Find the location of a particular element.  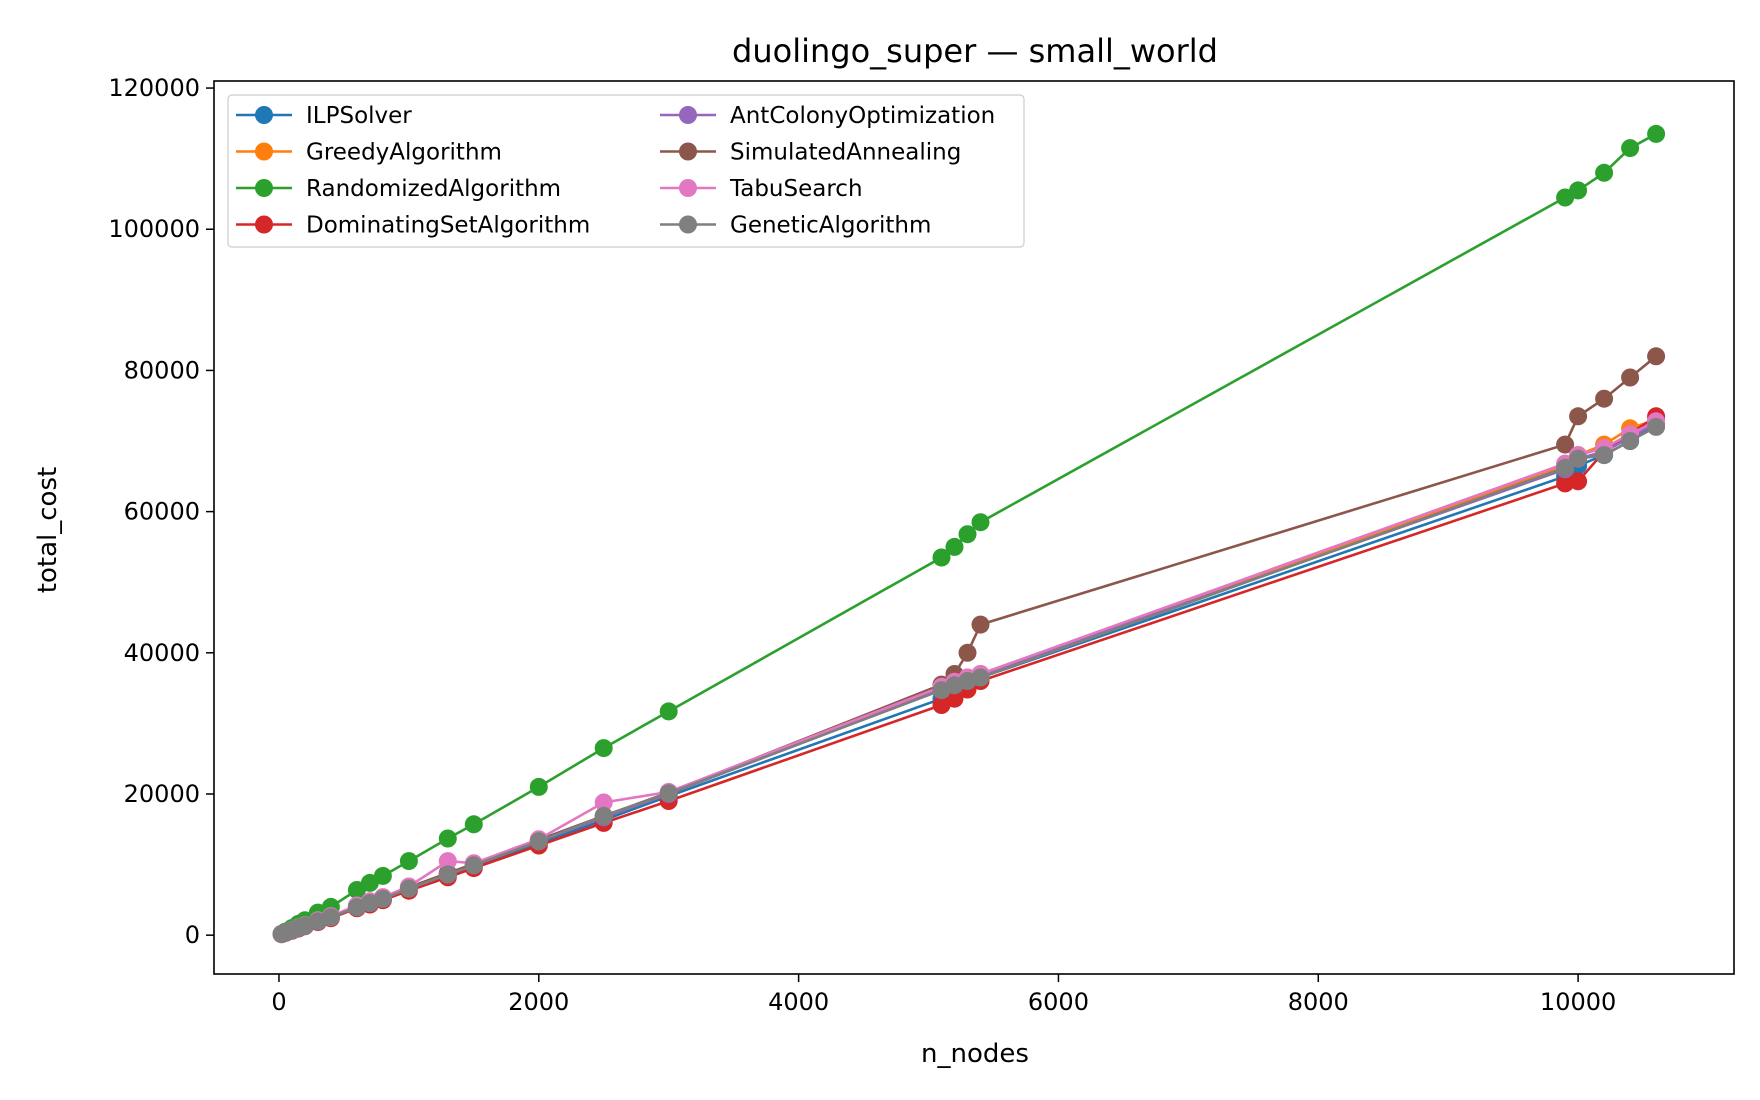

y-tick-label: 100000 is located at coordinates (154, 229).